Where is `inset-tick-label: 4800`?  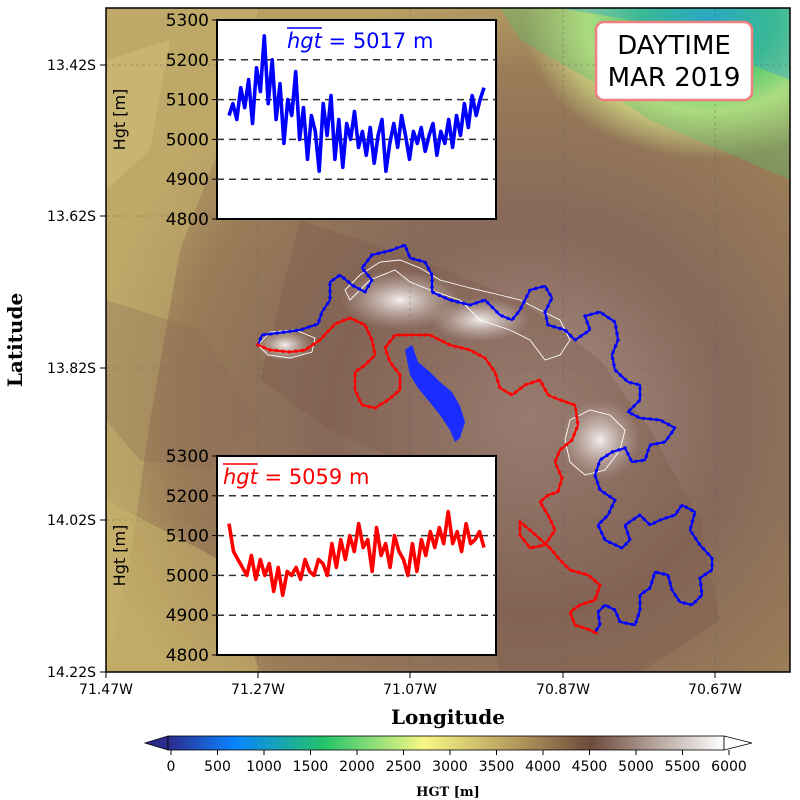 inset-tick-label: 4800 is located at coordinates (187, 220).